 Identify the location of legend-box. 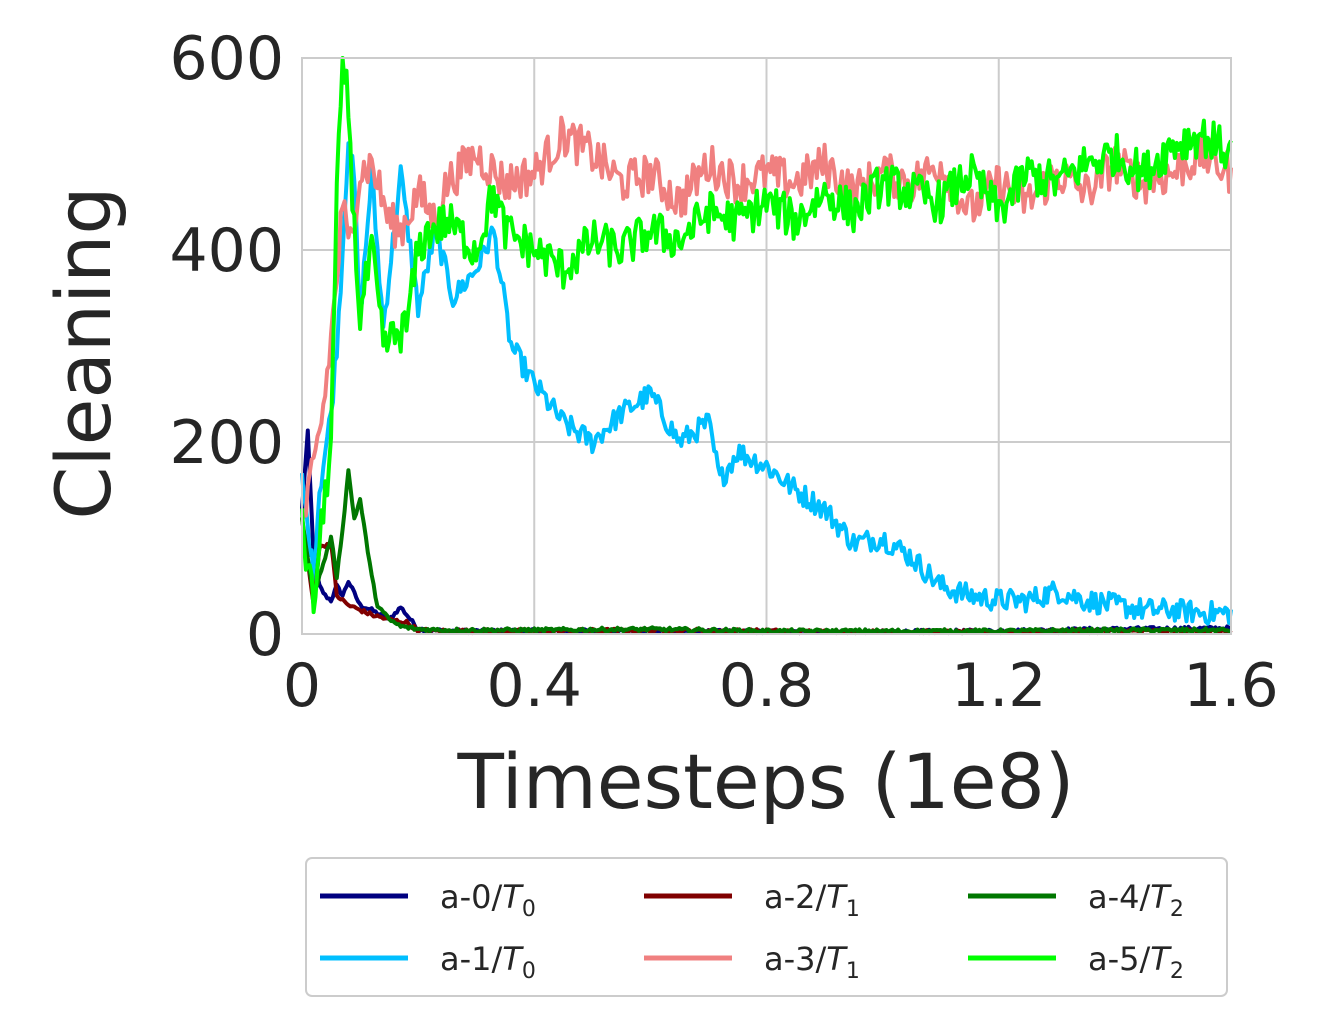
(766, 927).